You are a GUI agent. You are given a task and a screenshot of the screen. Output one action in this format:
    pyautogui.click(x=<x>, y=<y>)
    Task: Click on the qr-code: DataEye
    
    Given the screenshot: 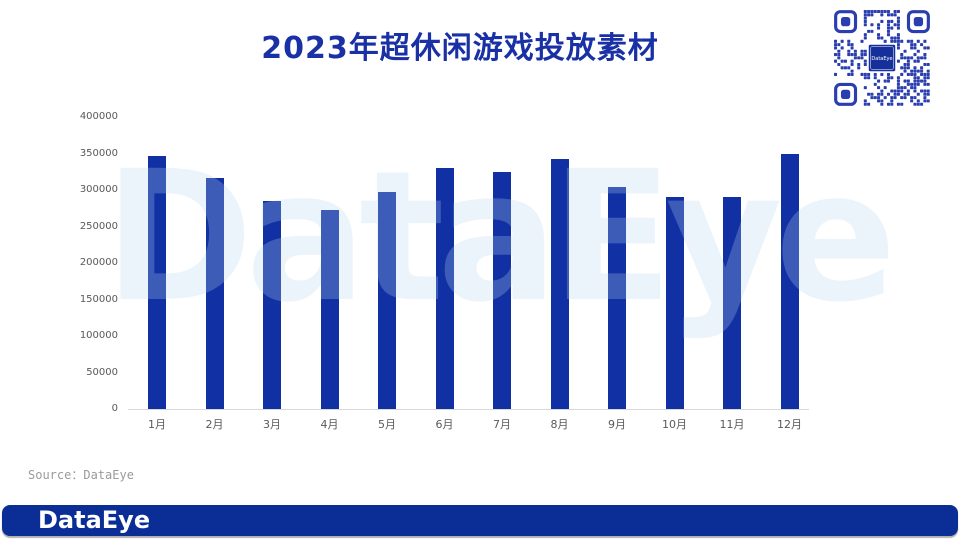 What is the action you would take?
    pyautogui.click(x=882, y=58)
    